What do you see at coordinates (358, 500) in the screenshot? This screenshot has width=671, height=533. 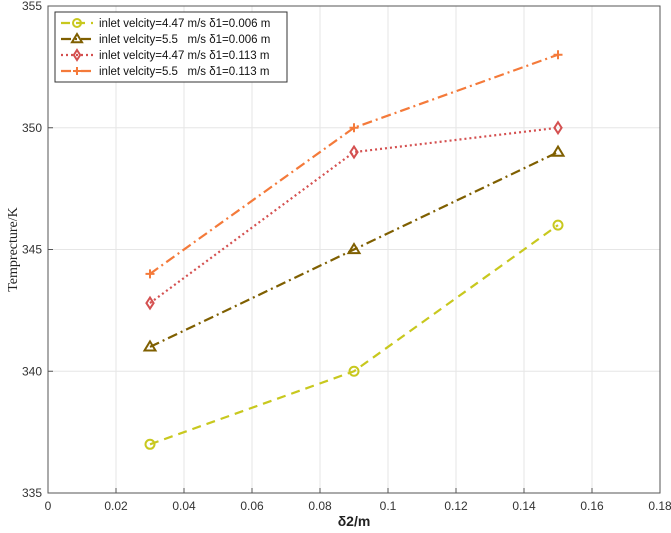 I see `x-axis: 0 0.02 0.04 0.06 0.08 0.1 0.12 0.14 0.16 0.18` at bounding box center [358, 500].